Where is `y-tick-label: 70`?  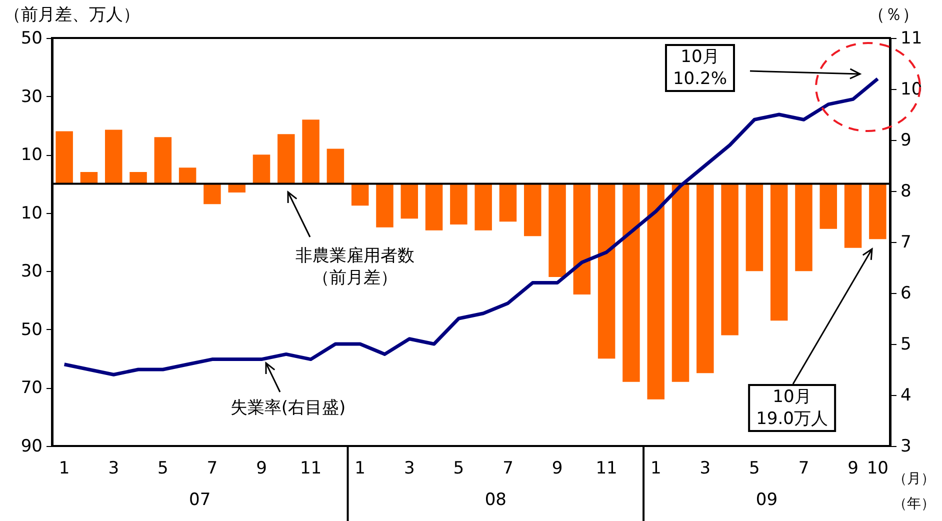
y-tick-label: 70 is located at coordinates (31, 388).